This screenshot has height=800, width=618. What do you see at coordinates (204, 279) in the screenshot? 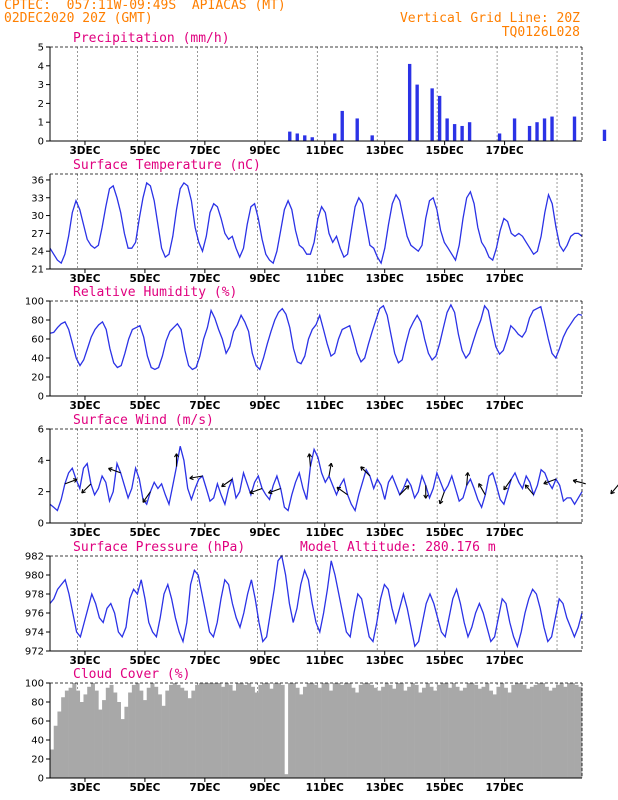
I see `xtick-label-1-2: 7DEC` at bounding box center [204, 279].